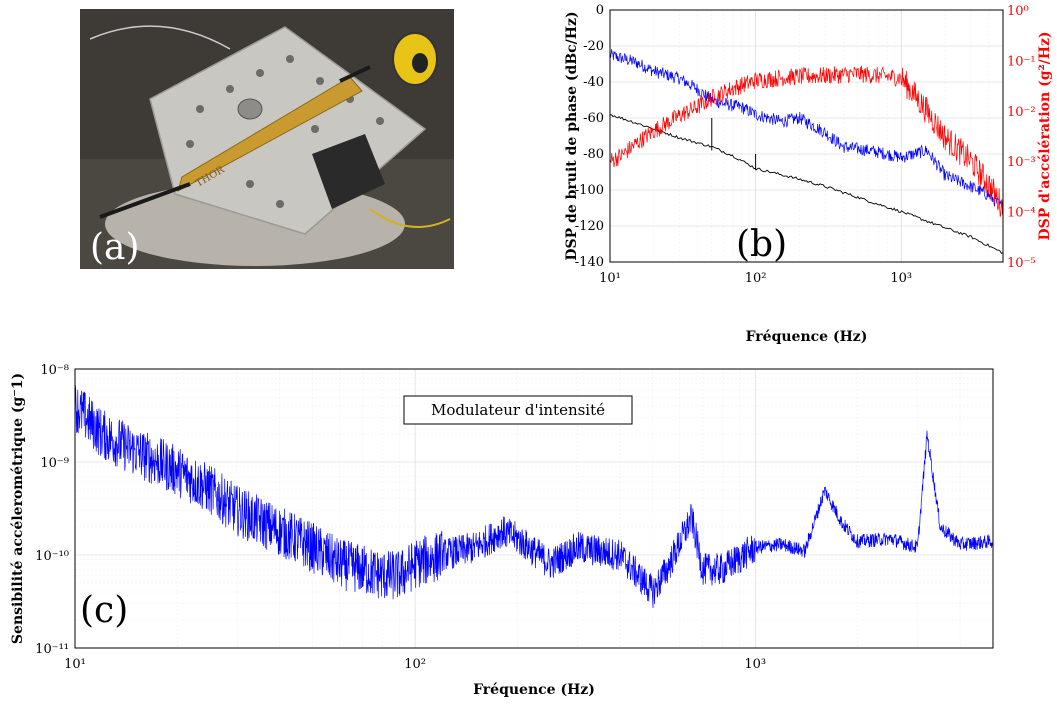 Image resolution: width=1057 pixels, height=706 pixels. Describe the element at coordinates (589, 226) in the screenshot. I see `chart-b-ytick: -120` at that location.